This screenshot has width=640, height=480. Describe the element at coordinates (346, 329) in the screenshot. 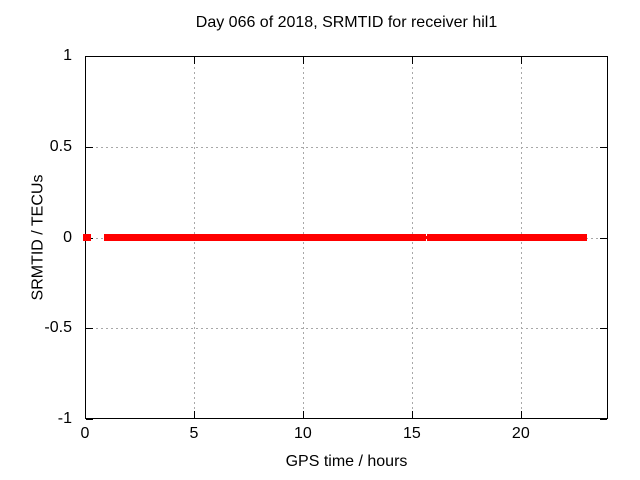

I see `gridline-y-0.5` at that location.